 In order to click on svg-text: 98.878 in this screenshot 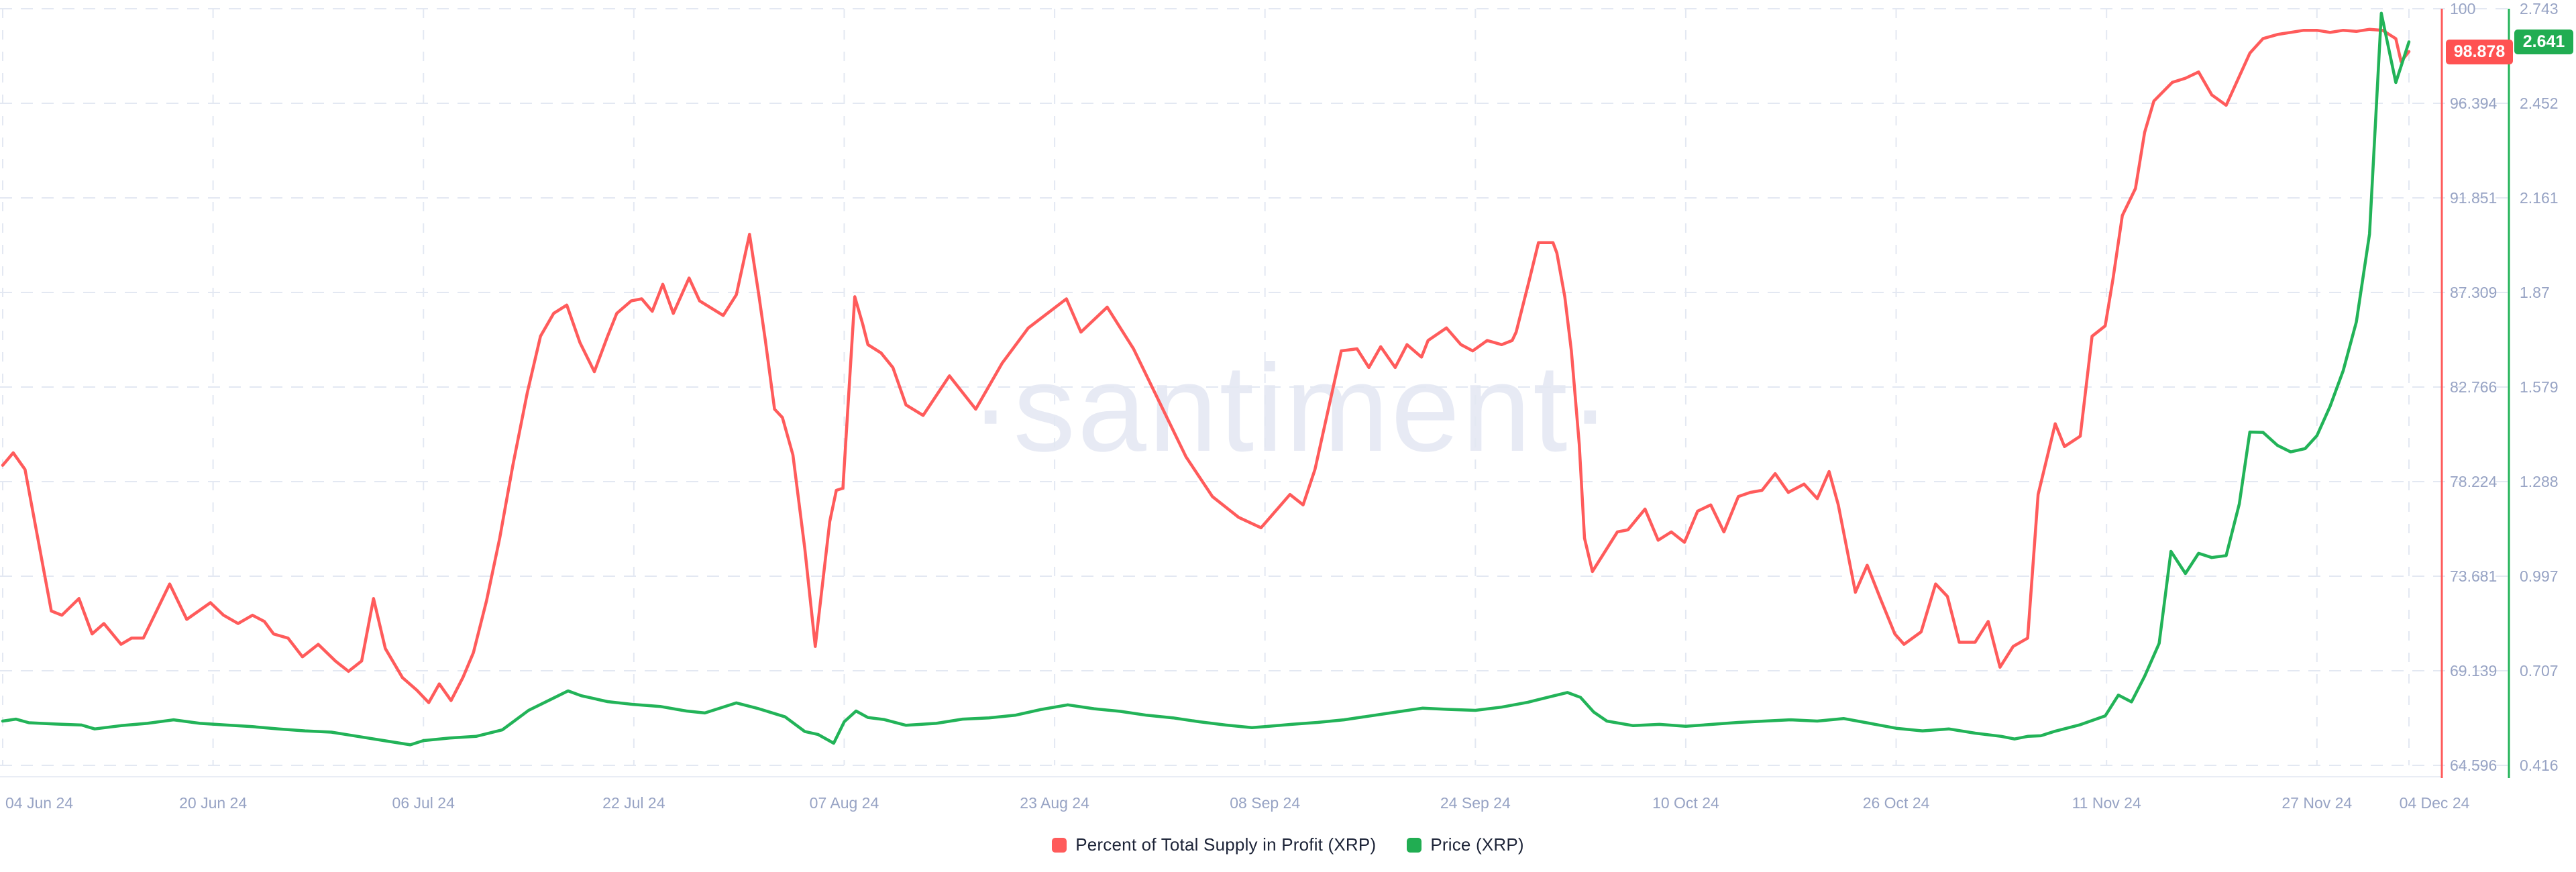, I will do `click(2480, 51)`.